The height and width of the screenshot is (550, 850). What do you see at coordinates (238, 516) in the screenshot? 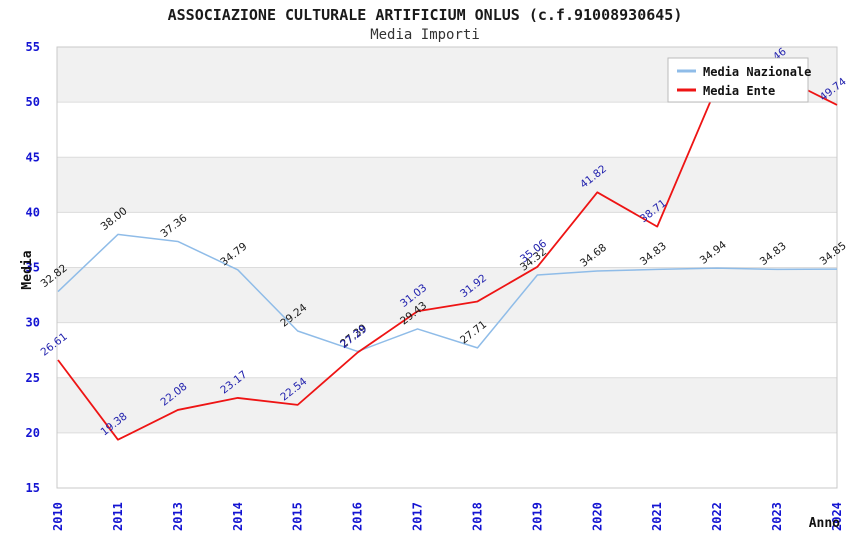
I see `x-tick-label: 2014` at bounding box center [238, 516].